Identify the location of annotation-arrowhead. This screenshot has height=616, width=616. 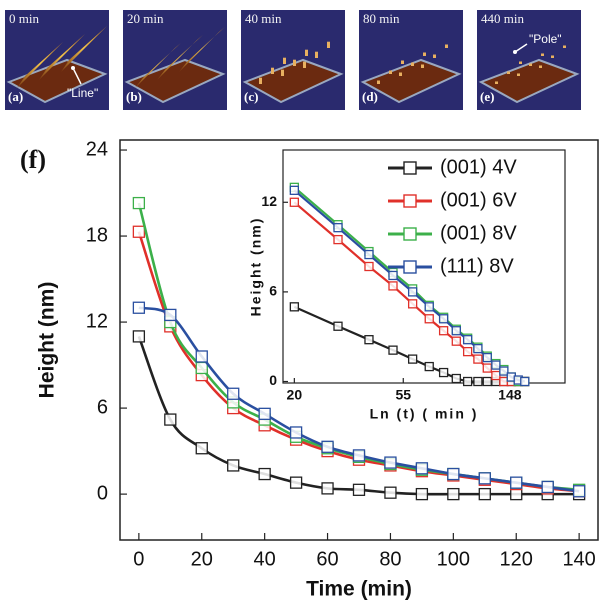
(73, 68).